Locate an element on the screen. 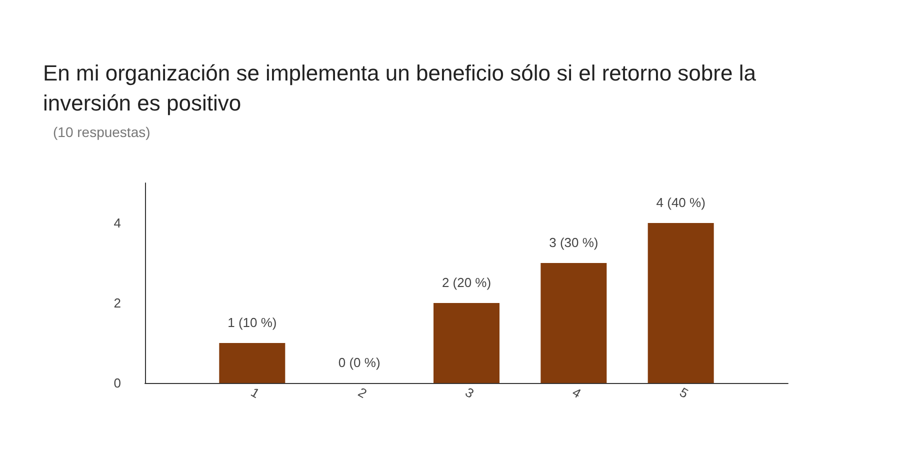 The height and width of the screenshot is (453, 917). y-tick-label: 0 is located at coordinates (117, 383).